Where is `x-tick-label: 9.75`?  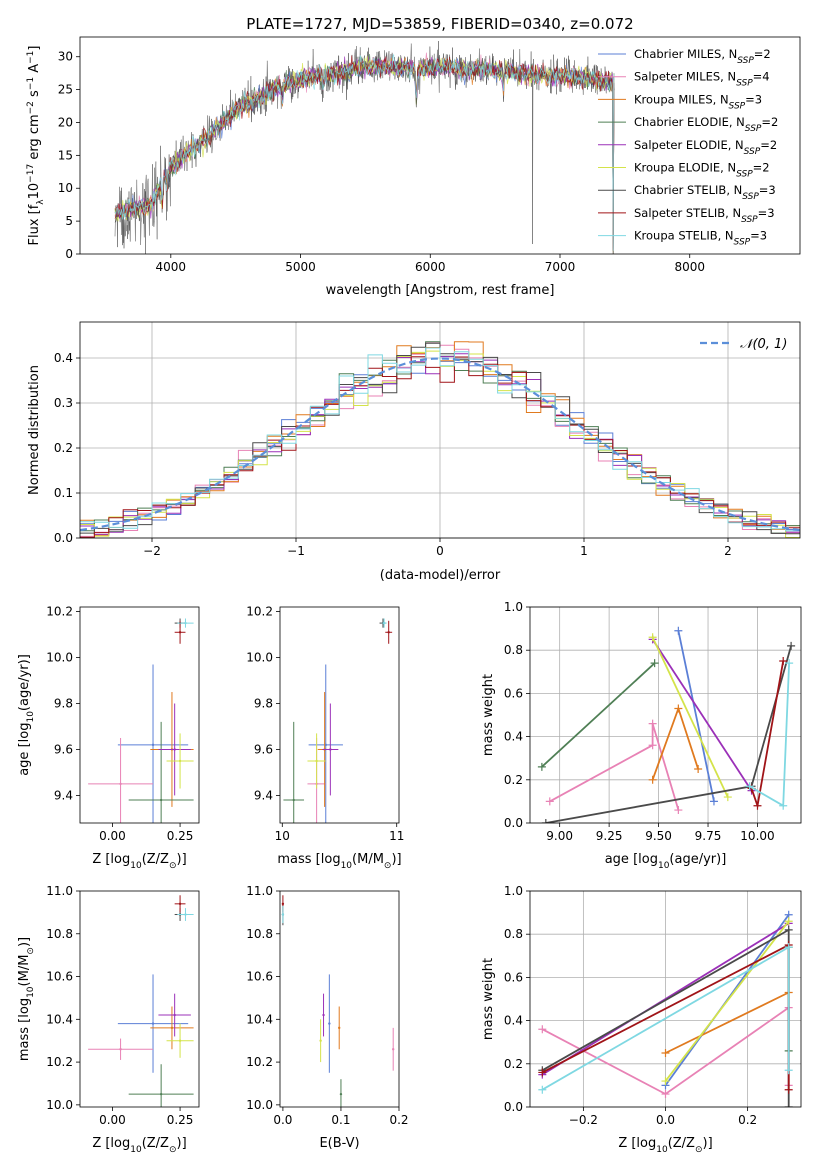
x-tick-label: 9.75 is located at coordinates (708, 836).